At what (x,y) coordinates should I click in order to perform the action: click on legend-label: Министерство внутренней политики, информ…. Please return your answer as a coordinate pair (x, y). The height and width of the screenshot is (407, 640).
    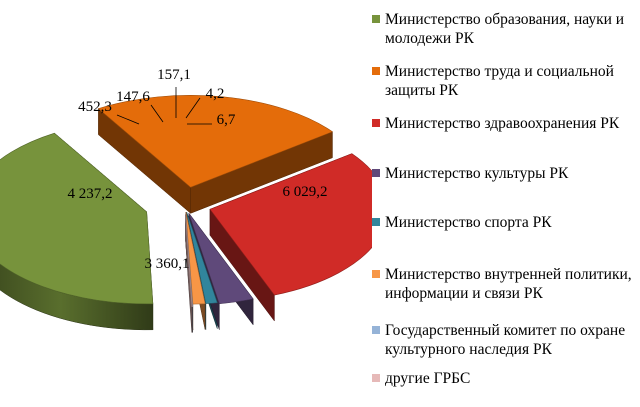
    Looking at the image, I should click on (508, 284).